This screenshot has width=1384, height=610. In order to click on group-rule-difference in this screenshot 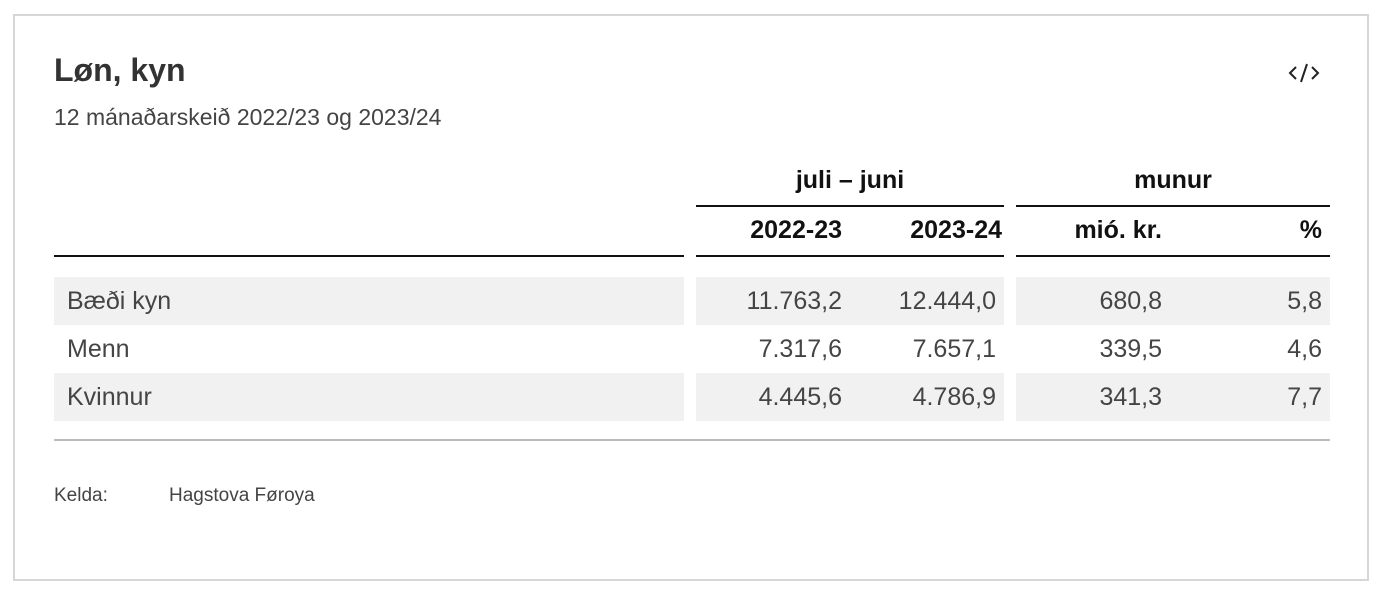, I will do `click(1173, 206)`.